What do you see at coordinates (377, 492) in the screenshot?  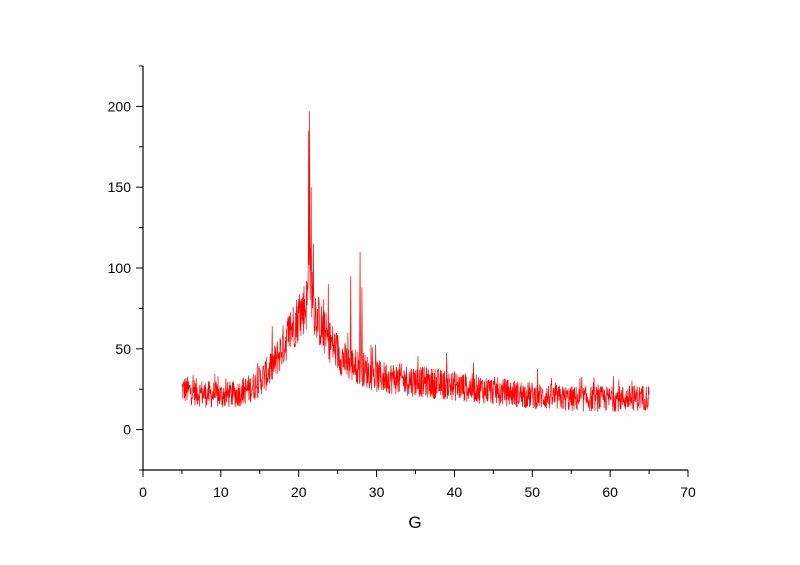 I see `x-tick-label: 30` at bounding box center [377, 492].